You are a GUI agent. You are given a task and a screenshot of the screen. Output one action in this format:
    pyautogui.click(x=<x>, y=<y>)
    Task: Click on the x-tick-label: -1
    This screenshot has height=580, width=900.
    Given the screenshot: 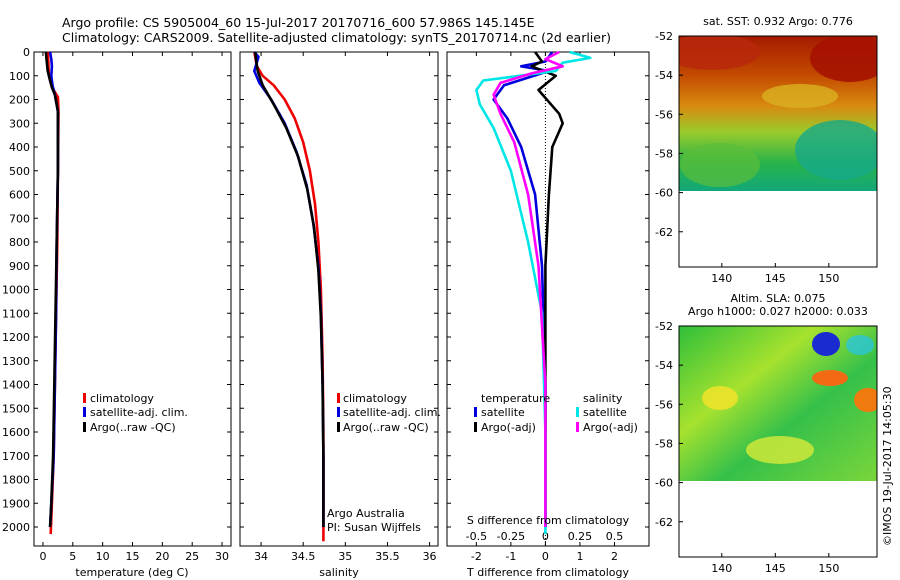 What is the action you would take?
    pyautogui.click(x=510, y=556)
    